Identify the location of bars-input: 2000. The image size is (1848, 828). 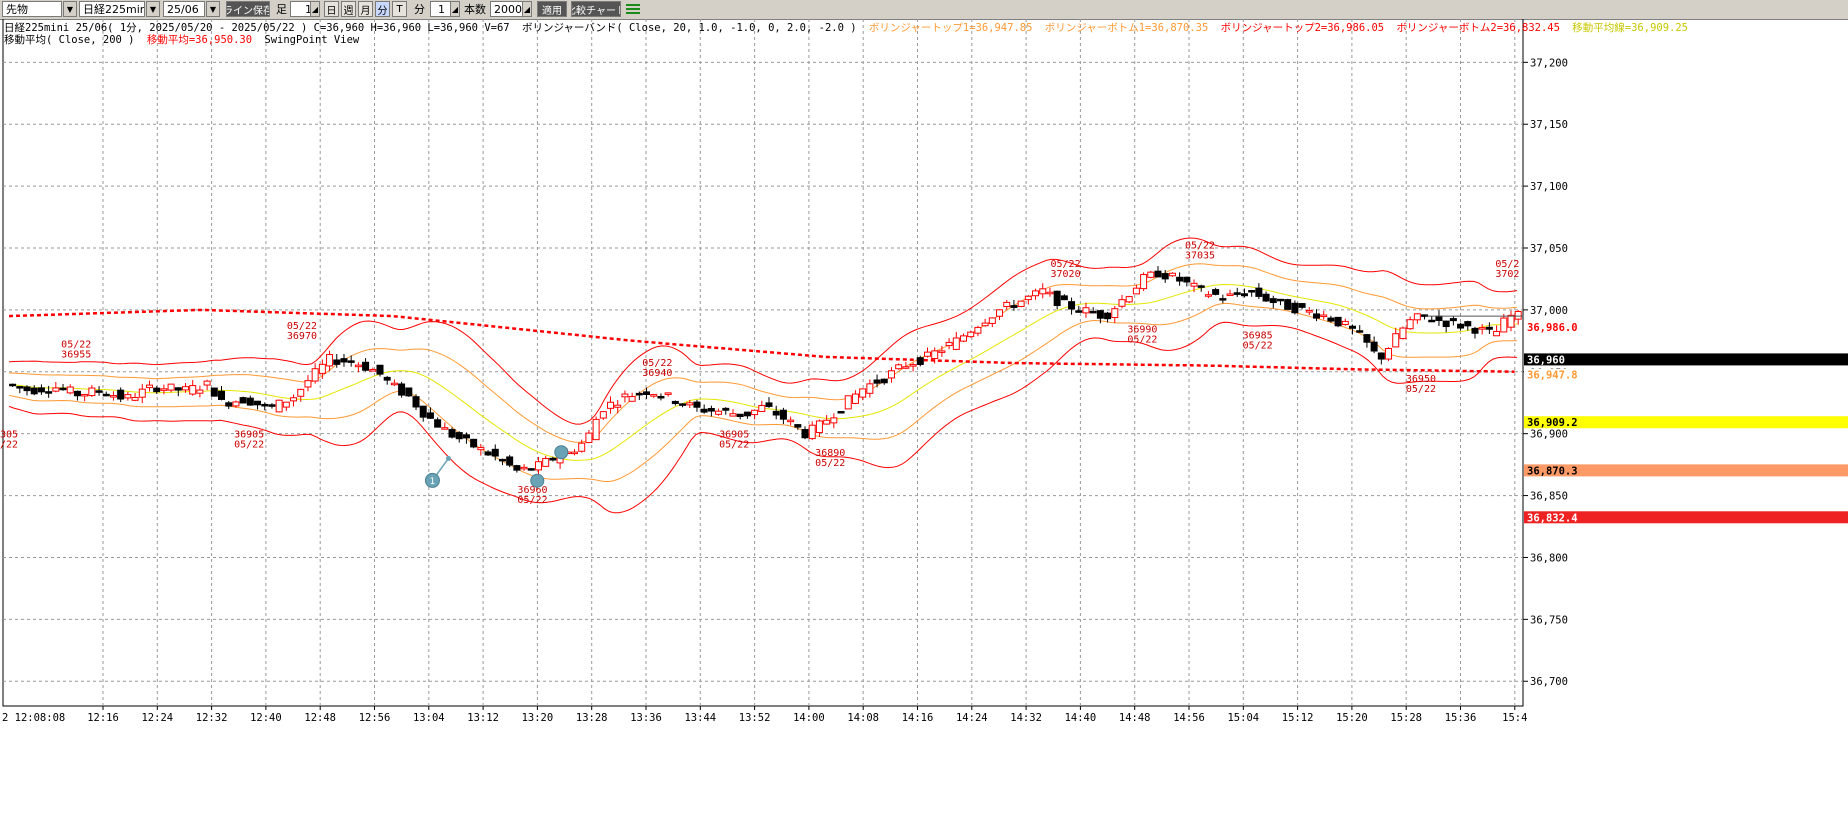
(511, 9).